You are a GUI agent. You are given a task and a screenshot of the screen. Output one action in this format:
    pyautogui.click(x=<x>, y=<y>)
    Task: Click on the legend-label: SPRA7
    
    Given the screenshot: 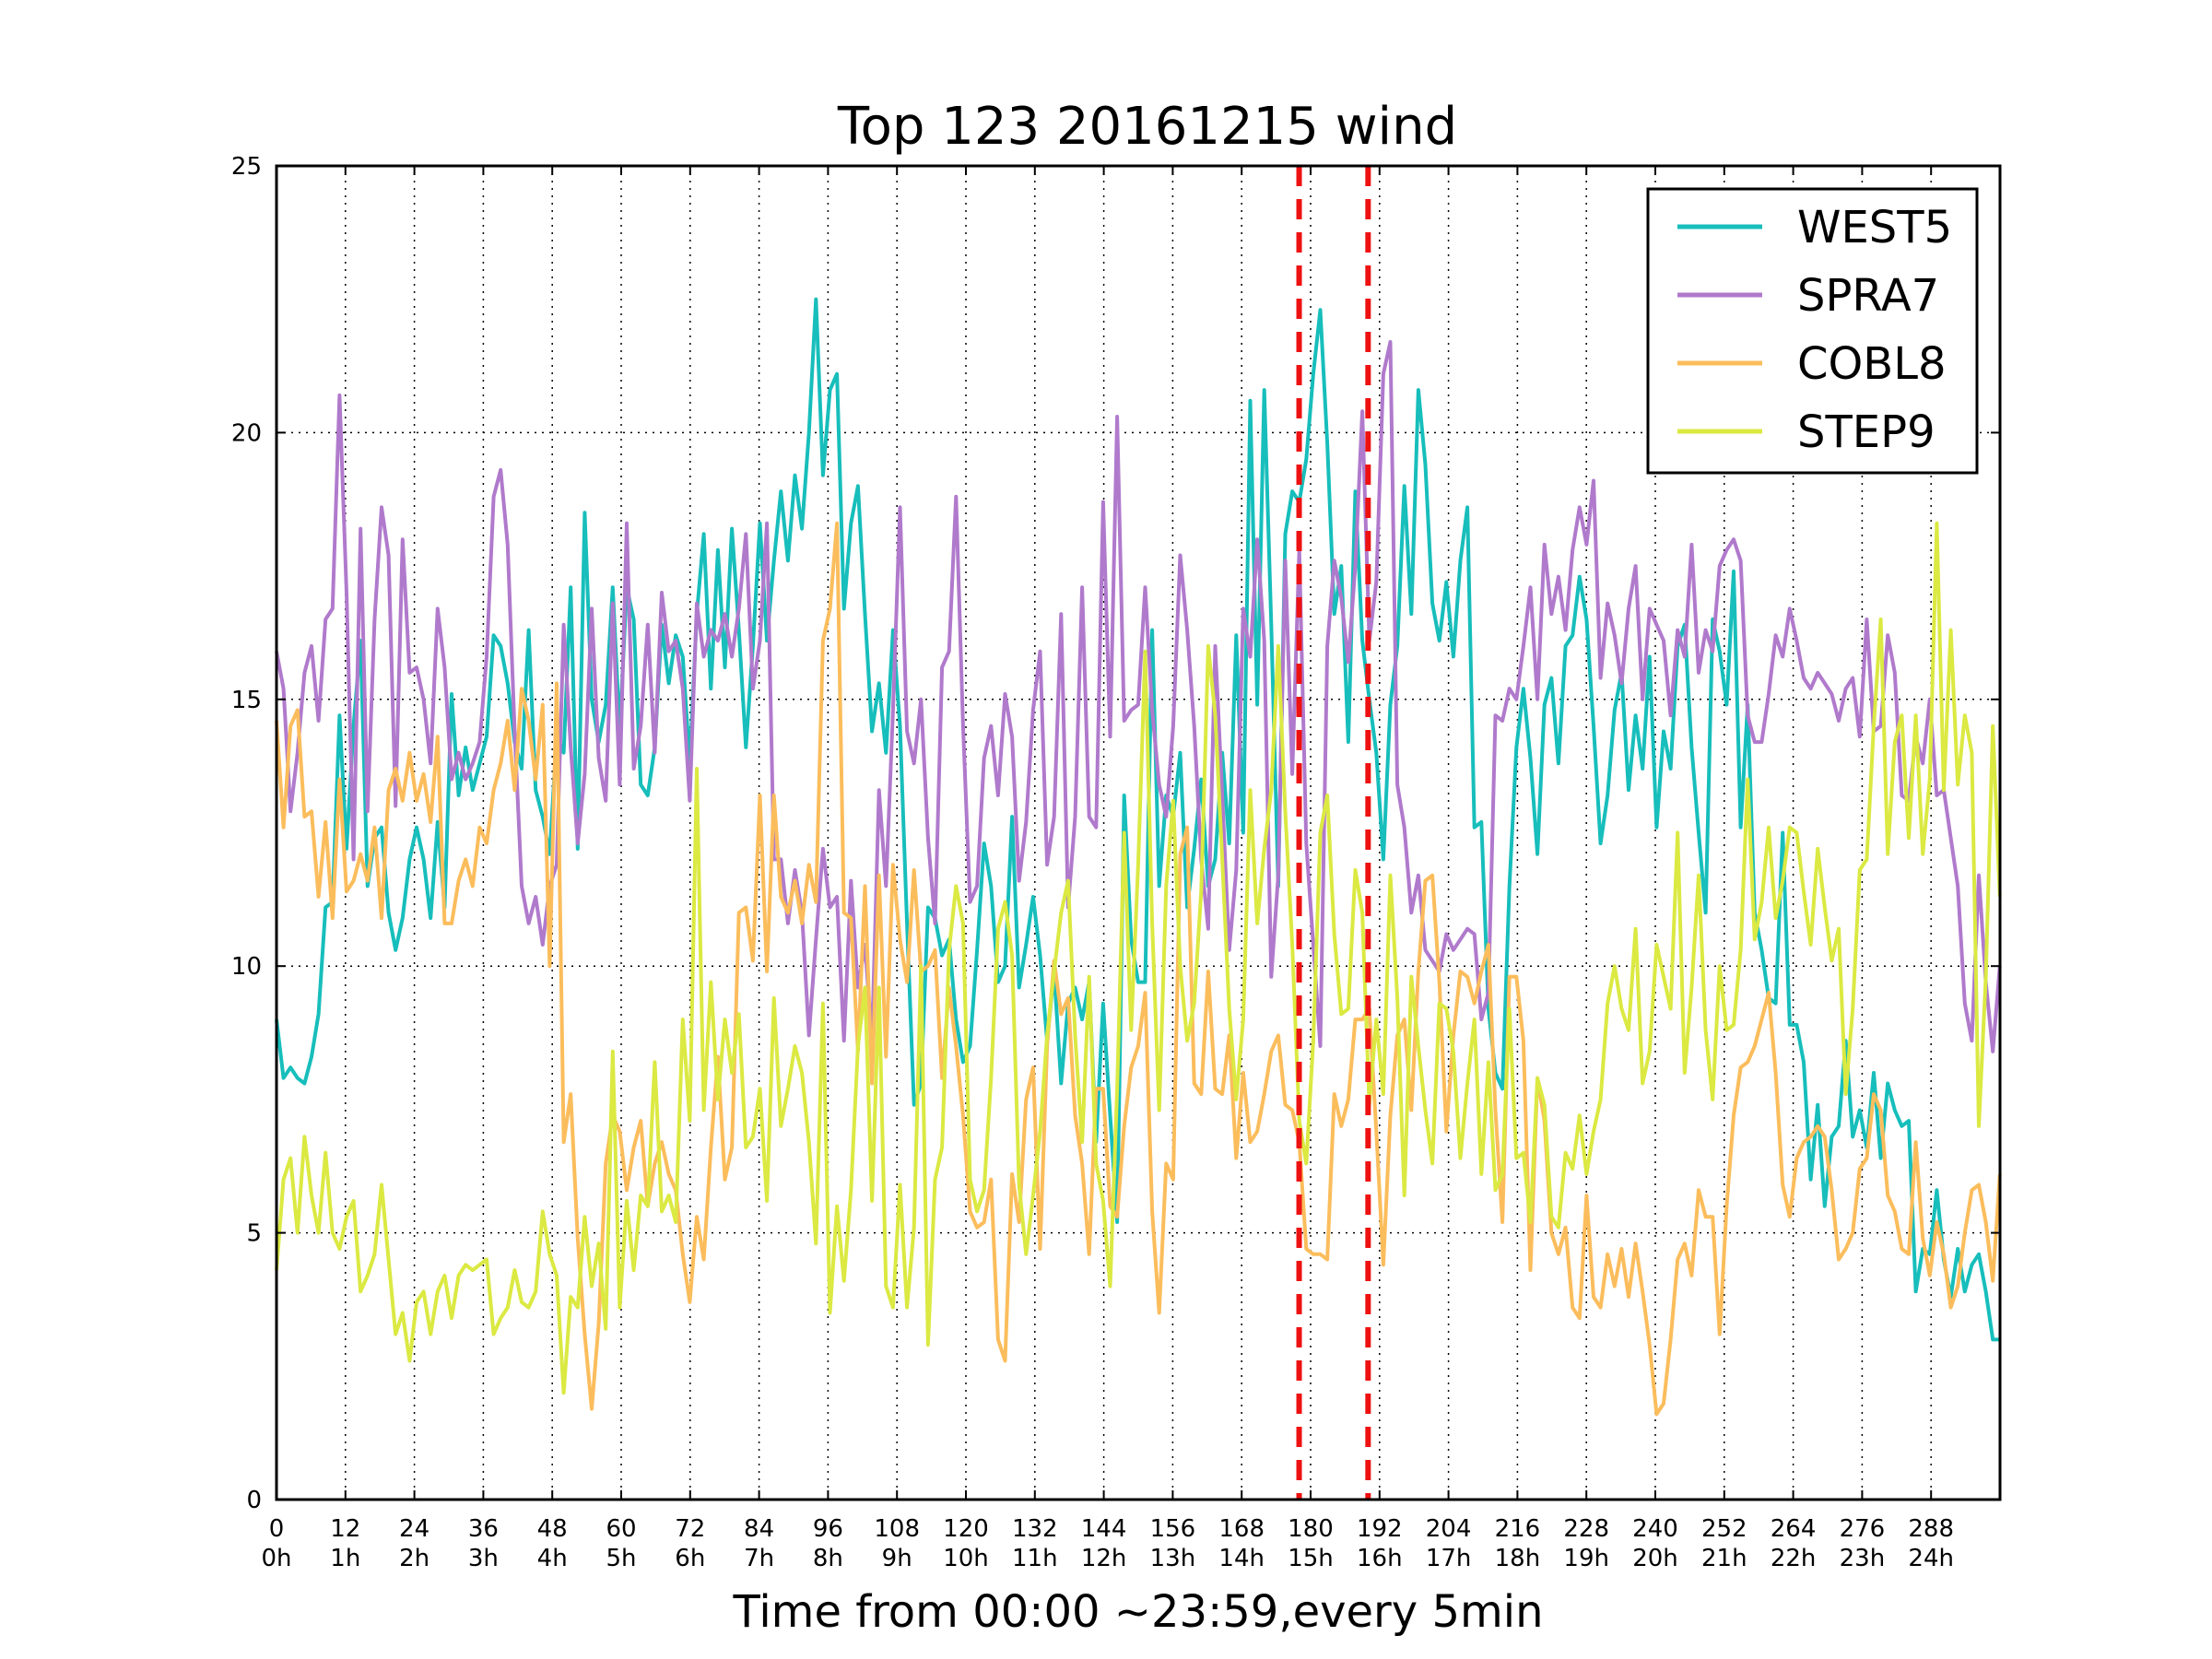 What is the action you would take?
    pyautogui.click(x=1868, y=296)
    